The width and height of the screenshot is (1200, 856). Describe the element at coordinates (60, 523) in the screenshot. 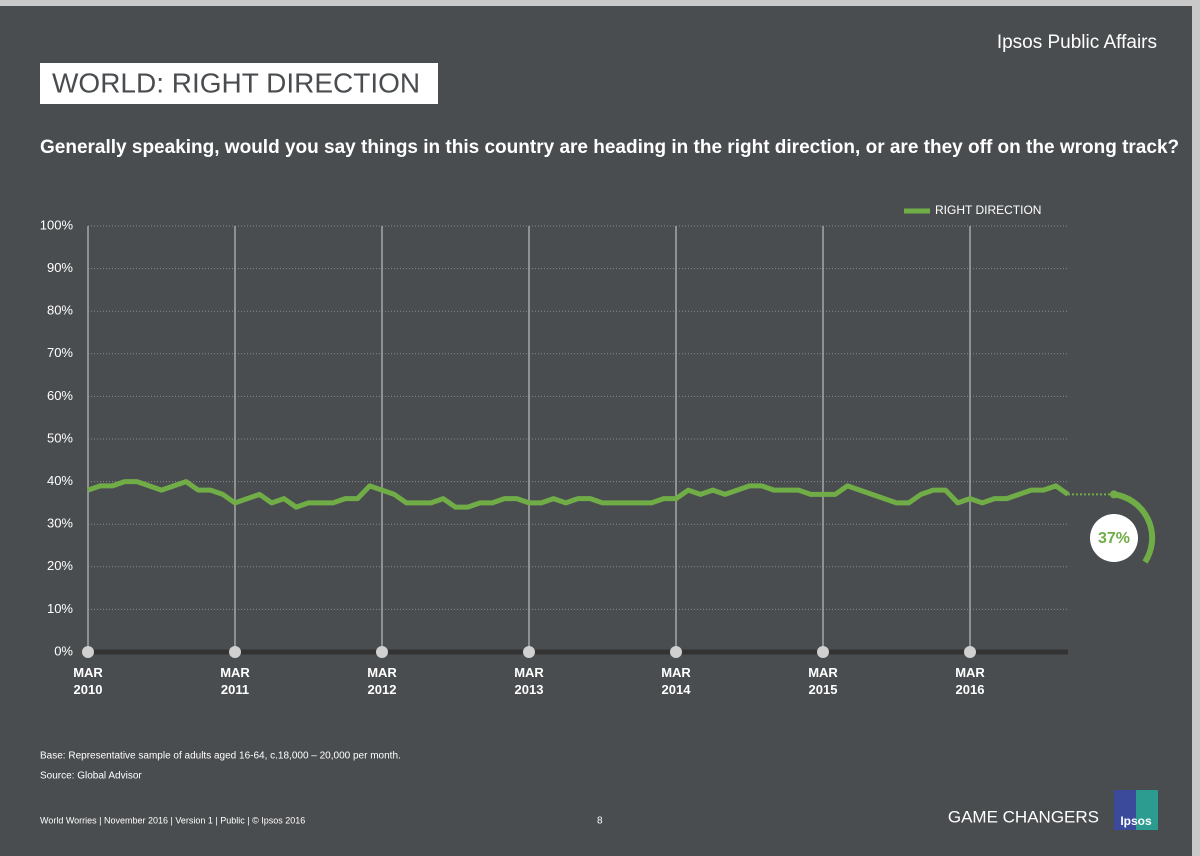

I see `y-tick-label: 30%` at that location.